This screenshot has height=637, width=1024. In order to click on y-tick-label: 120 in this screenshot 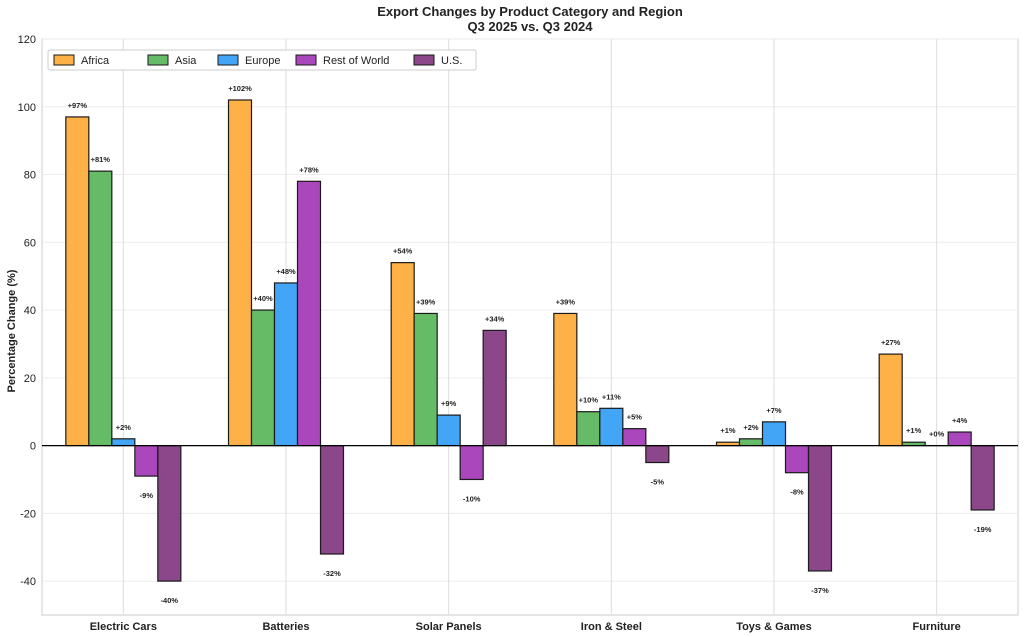, I will do `click(27, 40)`.